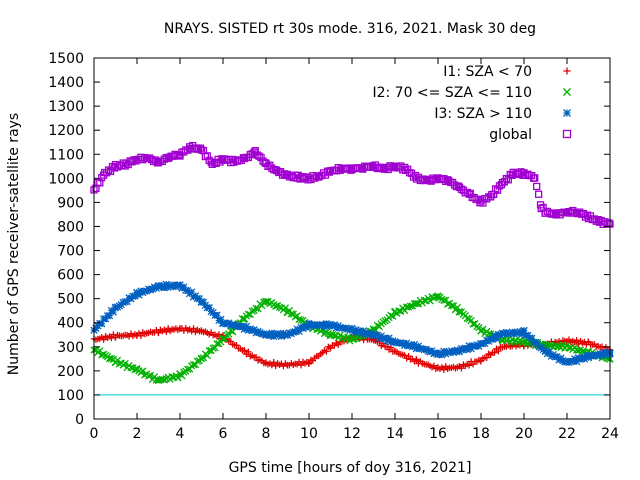 Image resolution: width=640 pixels, height=480 pixels. Describe the element at coordinates (66, 155) in the screenshot. I see `y-tick-label: 1100` at that location.